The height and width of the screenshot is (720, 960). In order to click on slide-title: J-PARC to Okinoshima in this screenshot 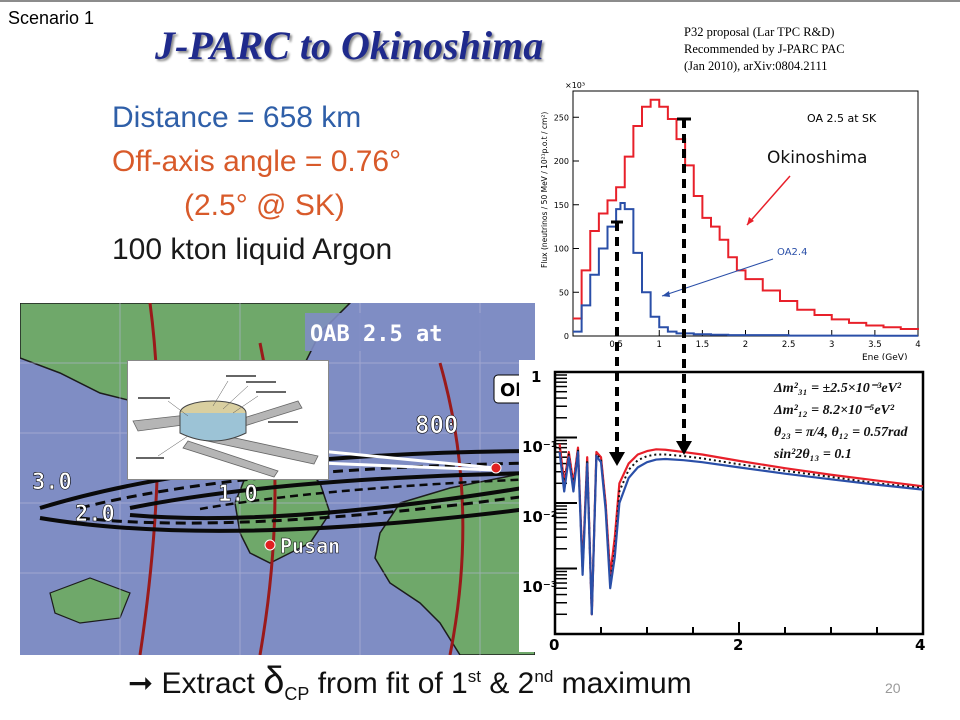, I will do `click(349, 45)`.